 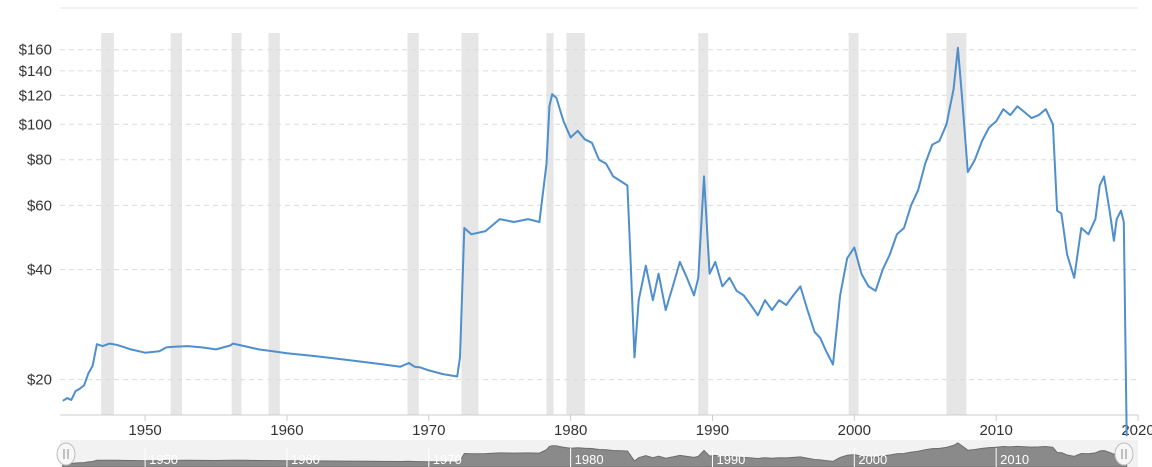 What do you see at coordinates (606, 426) in the screenshot?
I see `x-axis: 1950 1960 1970 1980 1990 2000 2010 2020` at bounding box center [606, 426].